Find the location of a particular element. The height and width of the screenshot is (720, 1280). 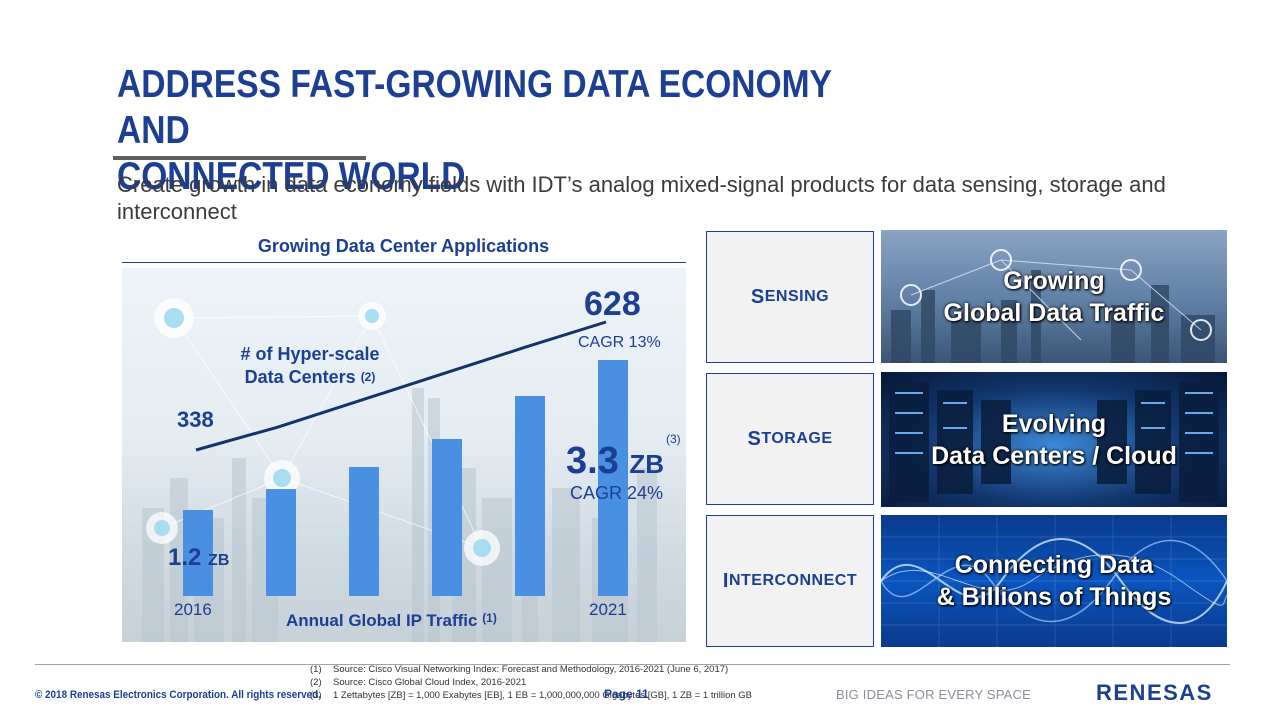

caption-line-2: Global Data Traffic is located at coordinates (1054, 312).